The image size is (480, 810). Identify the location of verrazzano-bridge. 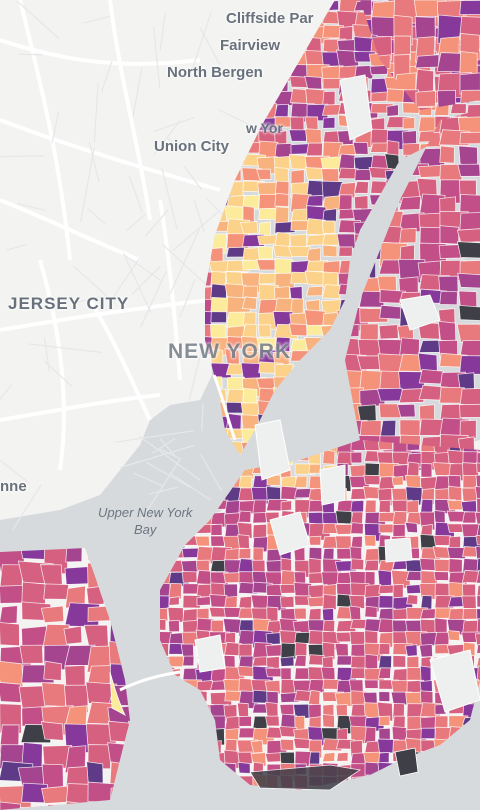
(150, 681).